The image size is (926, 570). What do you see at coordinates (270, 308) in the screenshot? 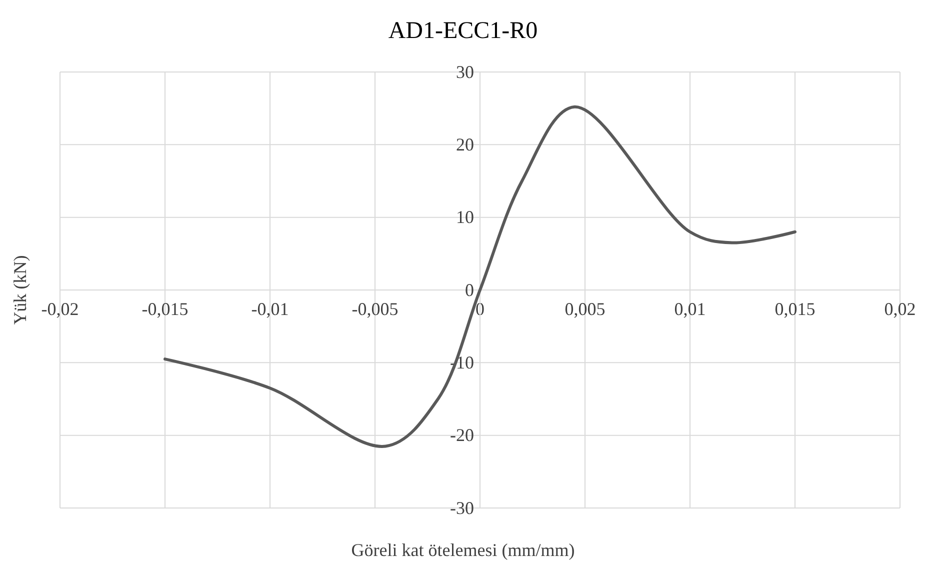
I see `x-tick-label: -0,01` at bounding box center [270, 308].